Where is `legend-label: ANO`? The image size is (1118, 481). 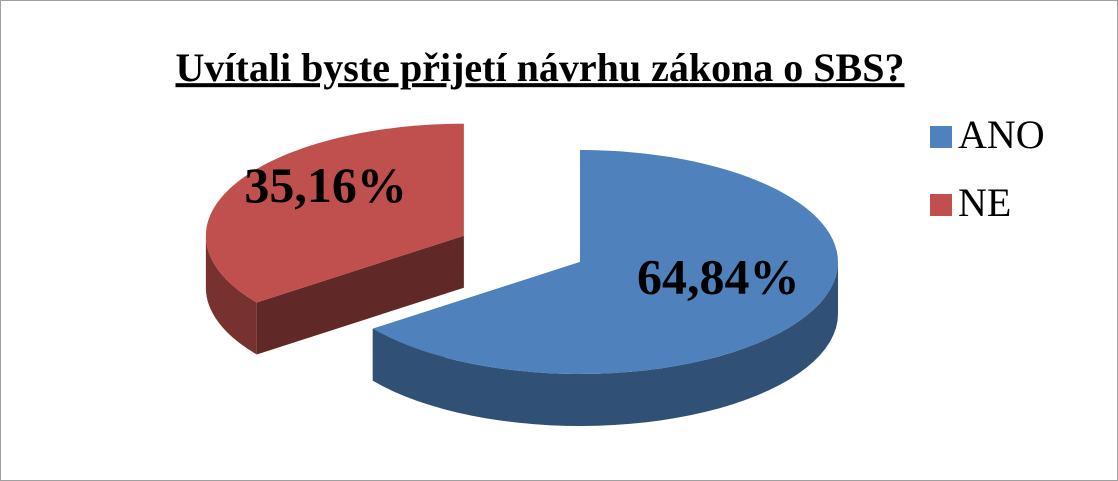 legend-label: ANO is located at coordinates (1001, 134).